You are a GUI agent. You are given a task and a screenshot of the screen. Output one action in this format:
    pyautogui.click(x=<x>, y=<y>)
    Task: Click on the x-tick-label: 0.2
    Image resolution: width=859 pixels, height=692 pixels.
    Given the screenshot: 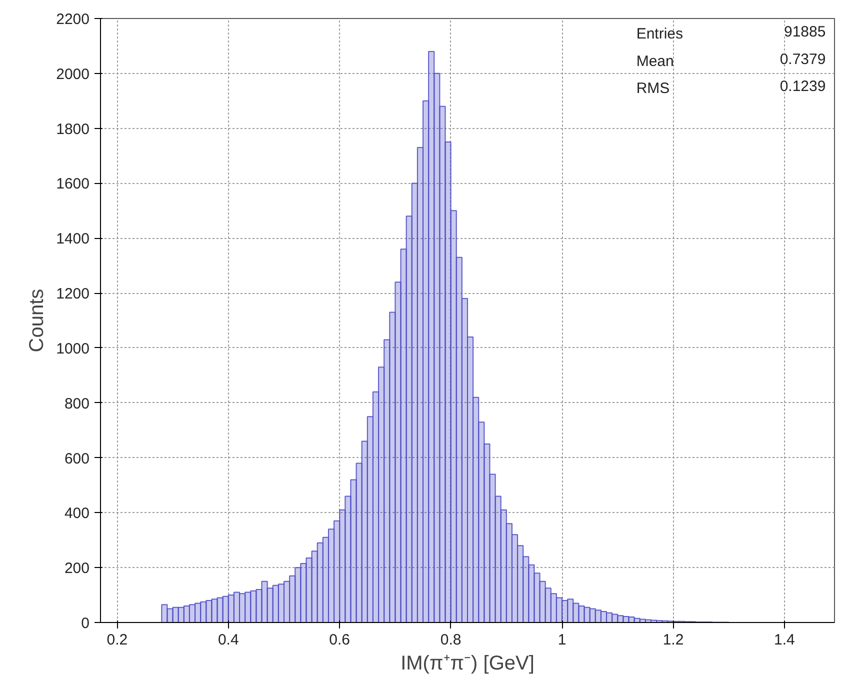 What is the action you would take?
    pyautogui.click(x=117, y=640)
    